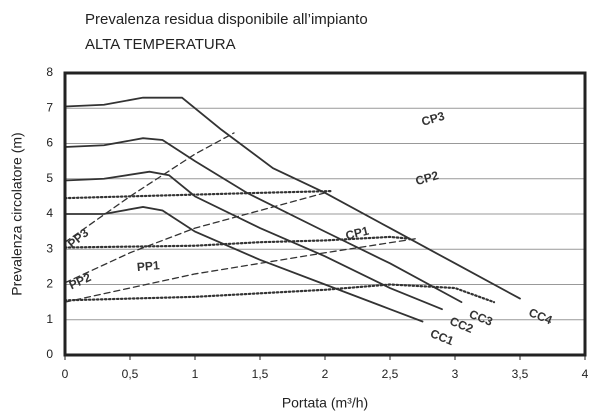 The width and height of the screenshot is (592, 414). Describe the element at coordinates (80, 281) in the screenshot. I see `curve-label: PP2` at that location.